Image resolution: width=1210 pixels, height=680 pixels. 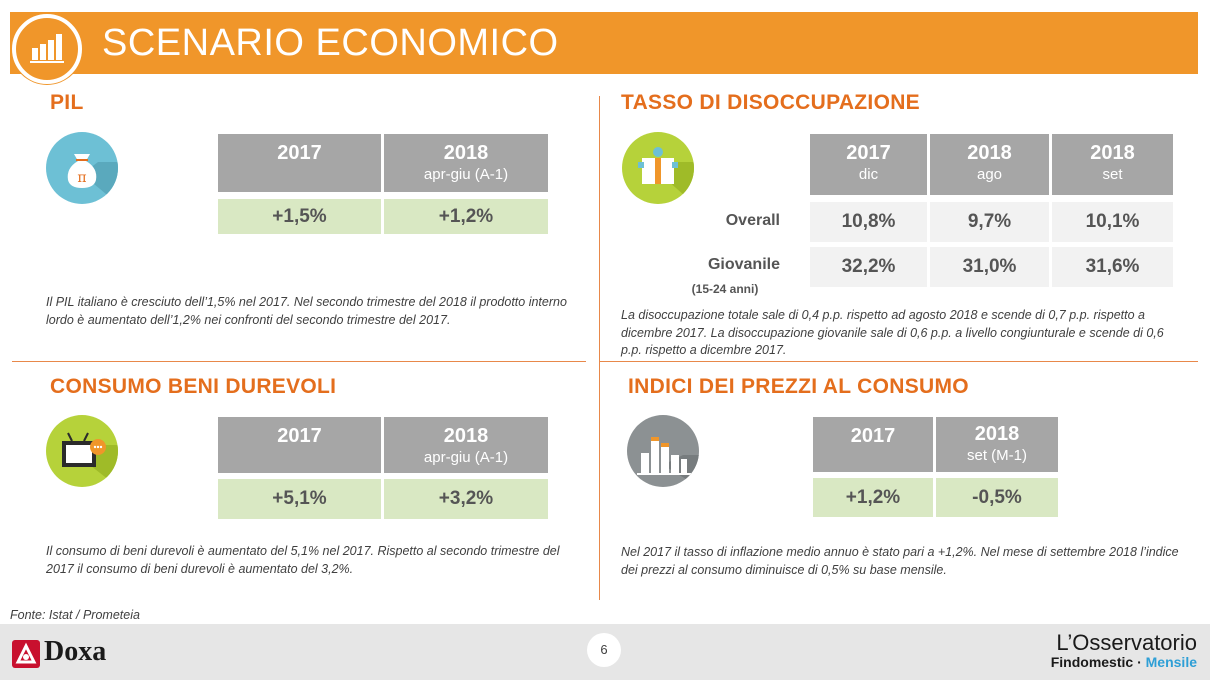 What do you see at coordinates (466, 457) in the screenshot?
I see `consumo-header-period: apr-giu (A-1)` at bounding box center [466, 457].